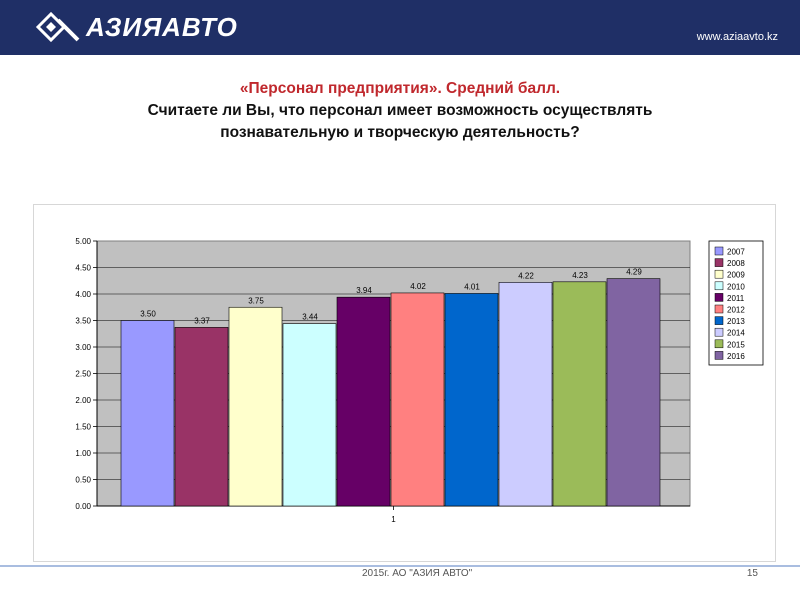 The height and width of the screenshot is (600, 800). What do you see at coordinates (83, 347) in the screenshot?
I see `y-tick-label: 3.00` at bounding box center [83, 347].